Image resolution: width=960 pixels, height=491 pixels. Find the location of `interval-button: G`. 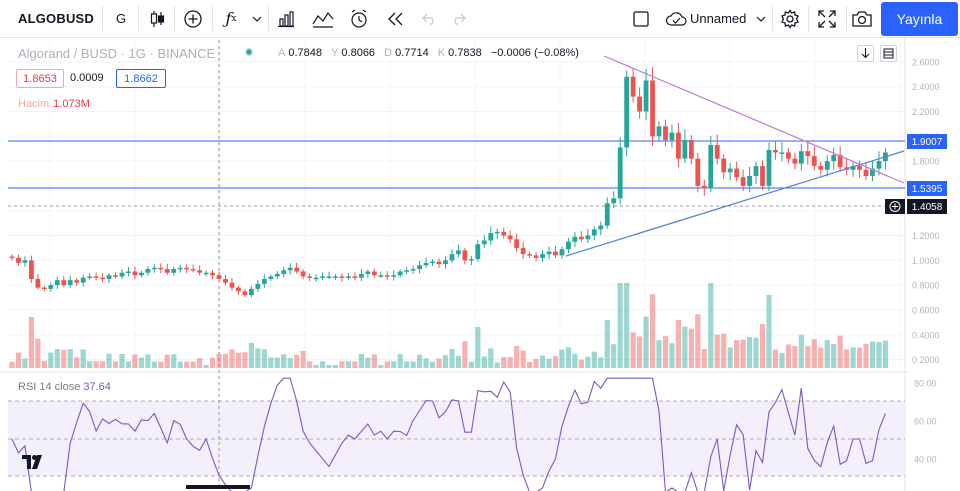

interval-button: G is located at coordinates (121, 18).